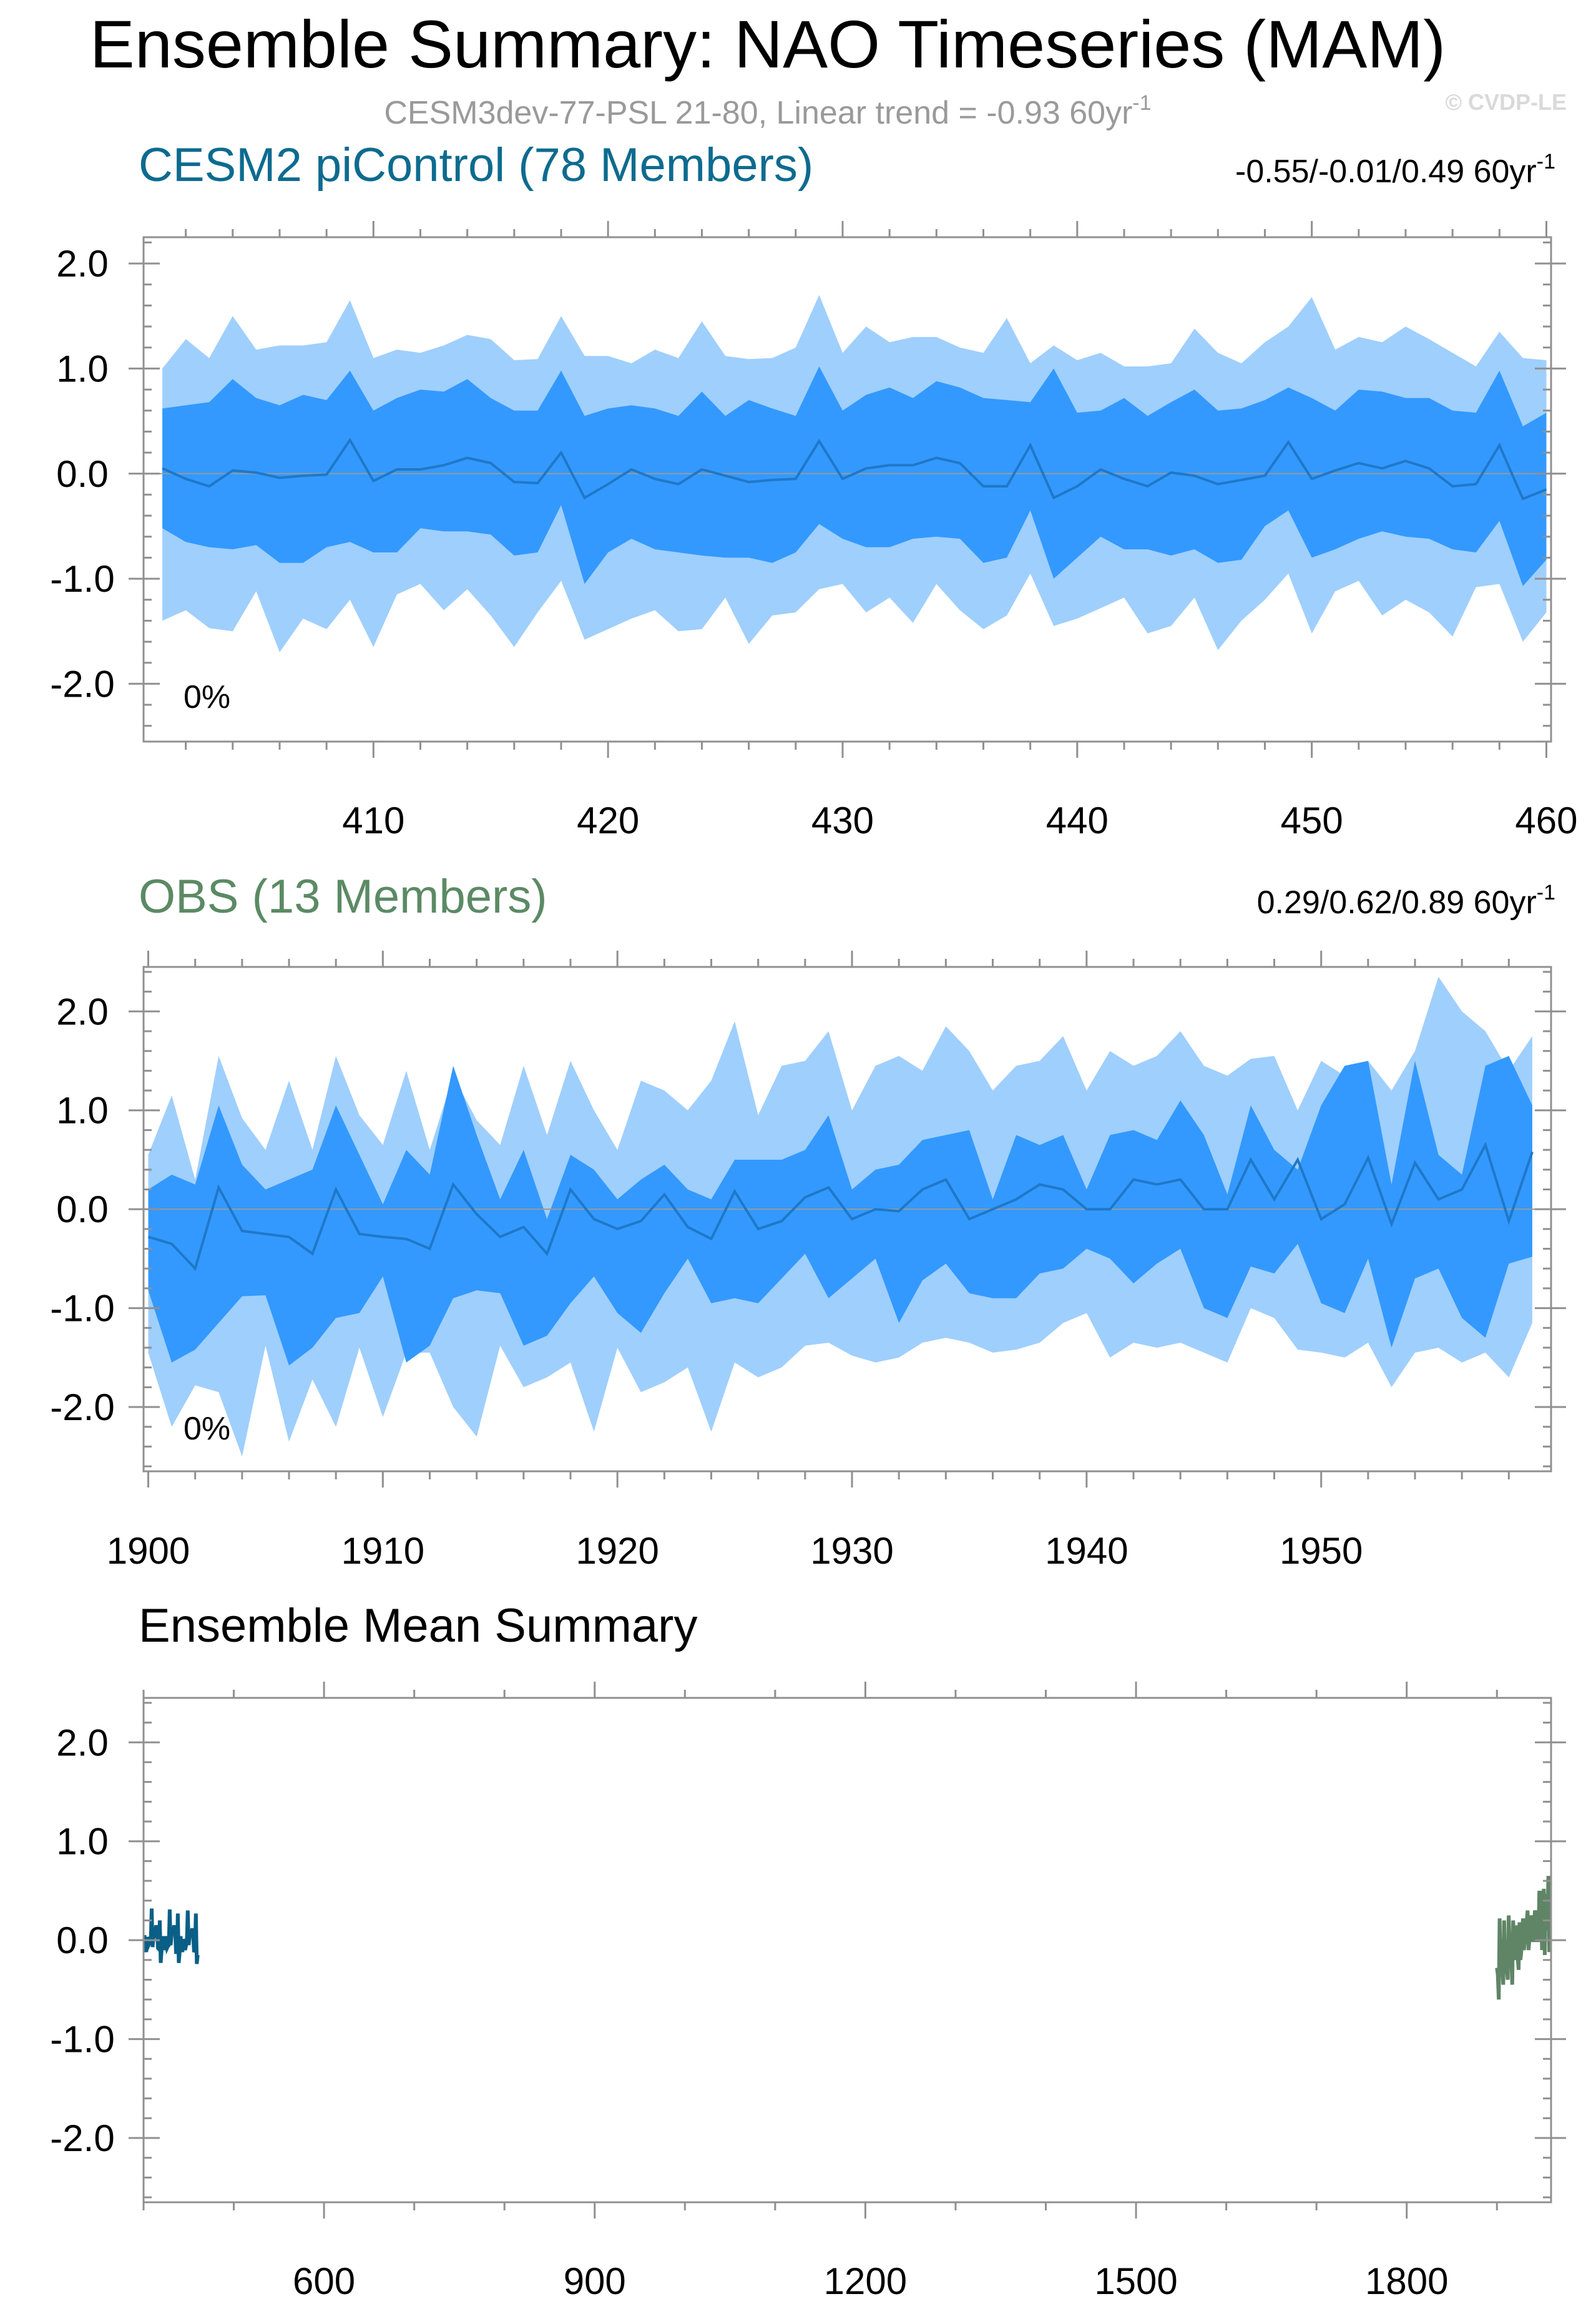 This screenshot has height=2314, width=1596. I want to click on x-tick-label: 1200, so click(865, 2281).